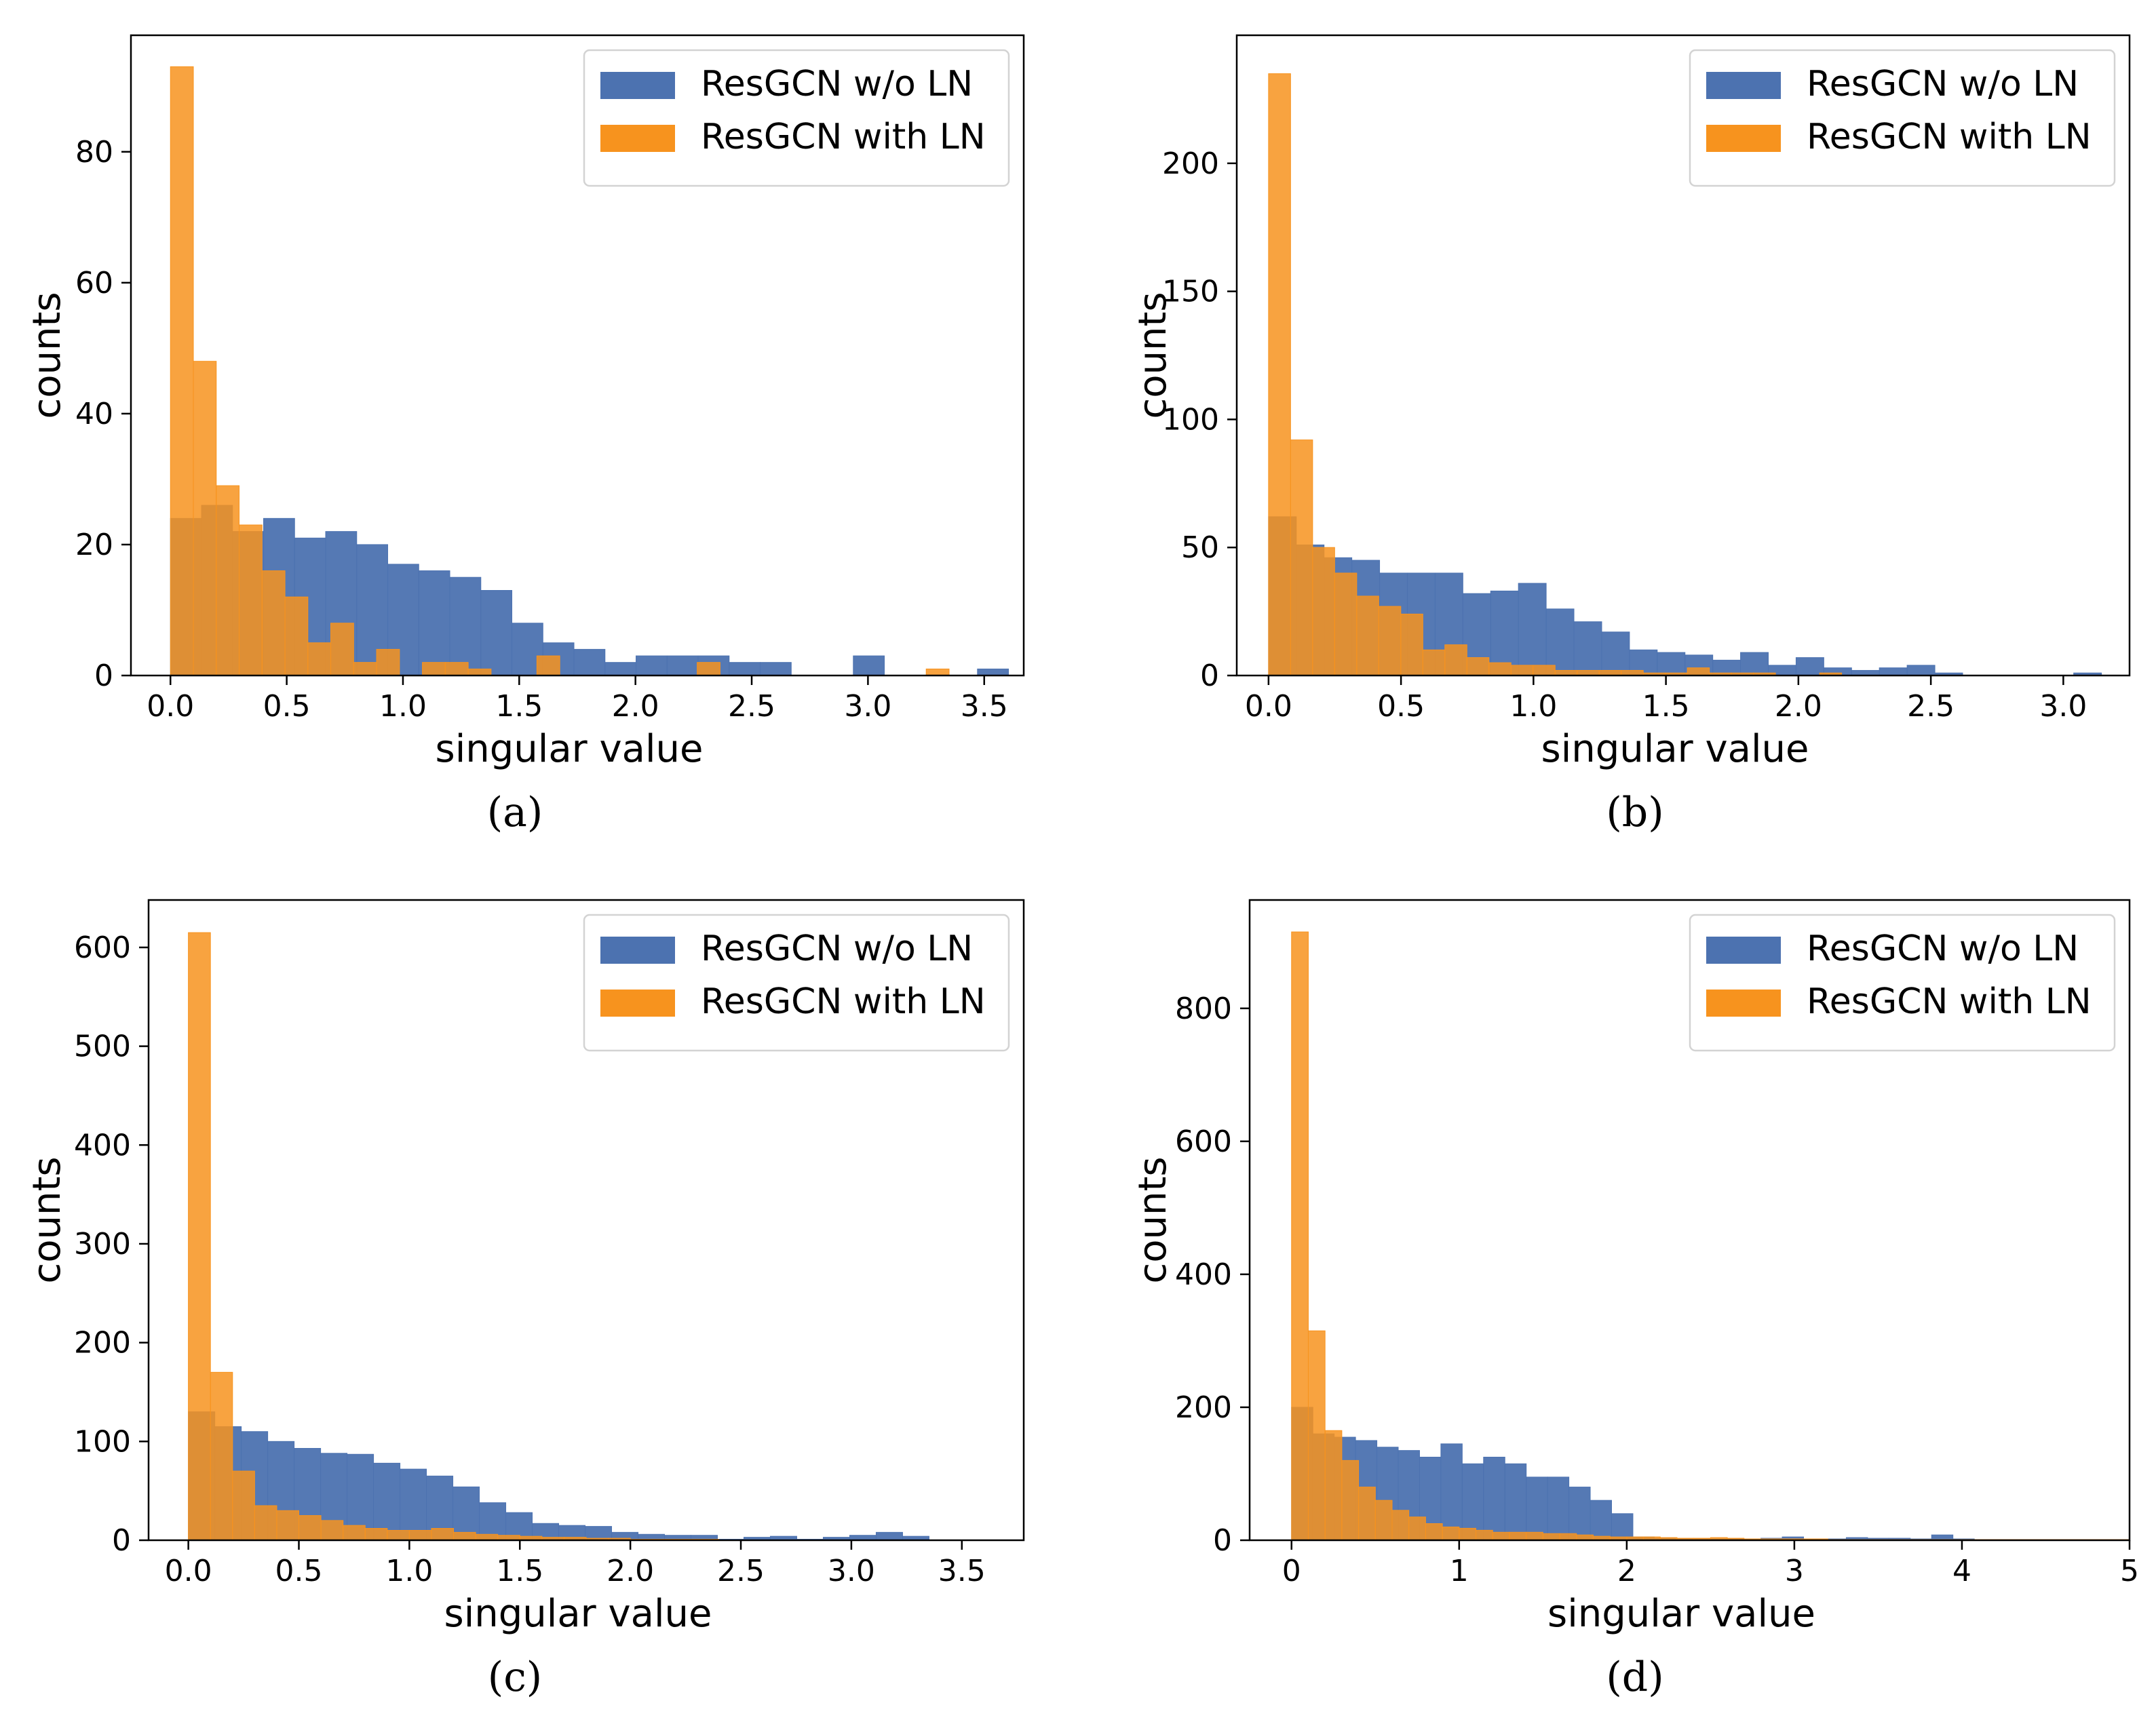  I want to click on y-tick-label: 500, so click(102, 1047).